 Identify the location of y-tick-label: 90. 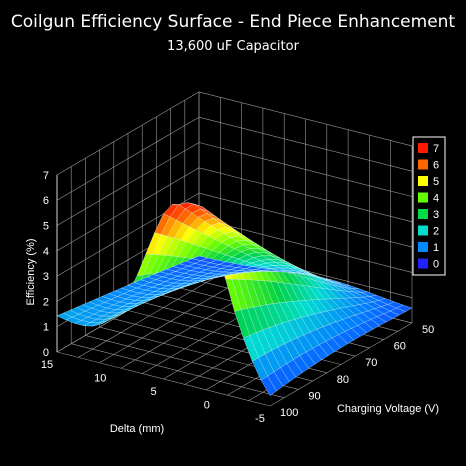
(314, 396).